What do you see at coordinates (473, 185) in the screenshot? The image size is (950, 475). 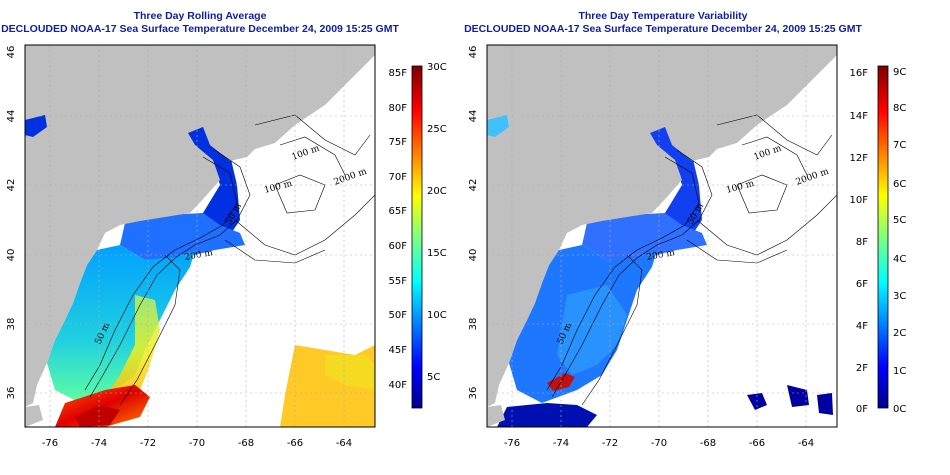 I see `right-y-tick: 42` at bounding box center [473, 185].